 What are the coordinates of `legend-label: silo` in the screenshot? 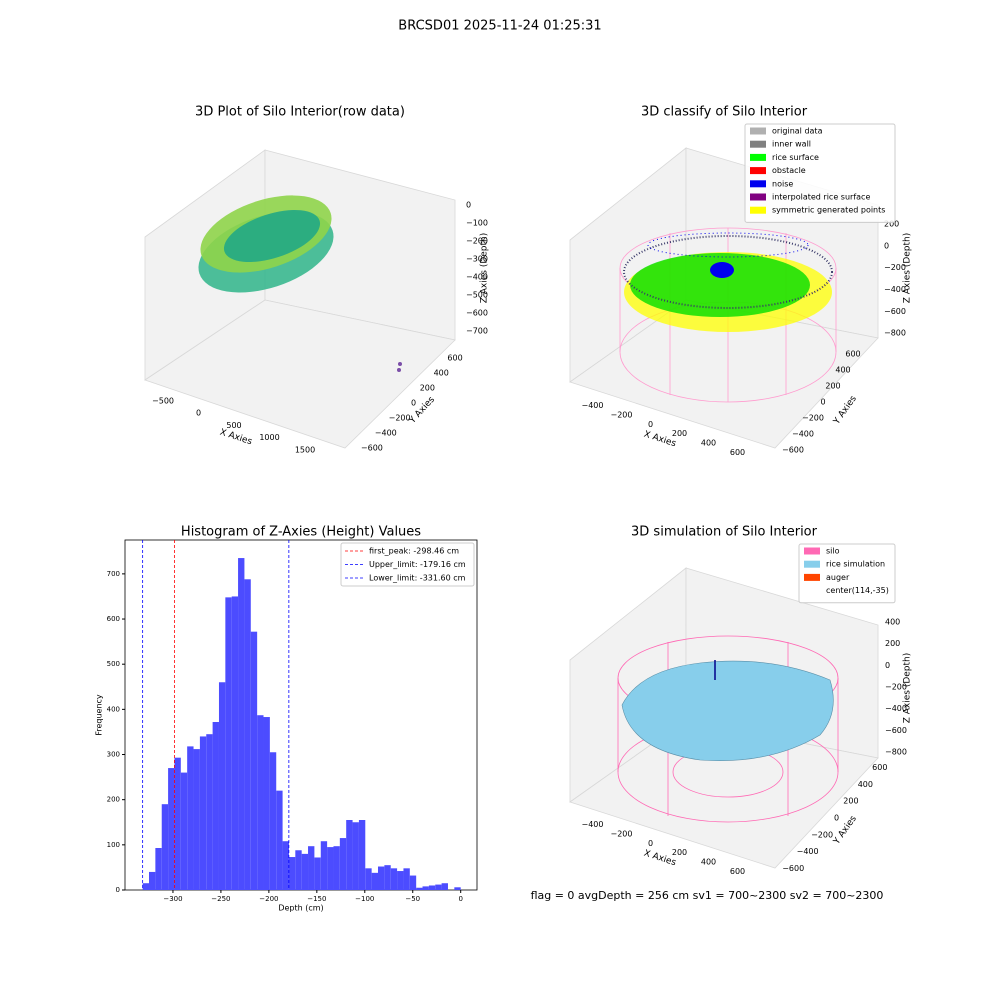 It's located at (833, 551).